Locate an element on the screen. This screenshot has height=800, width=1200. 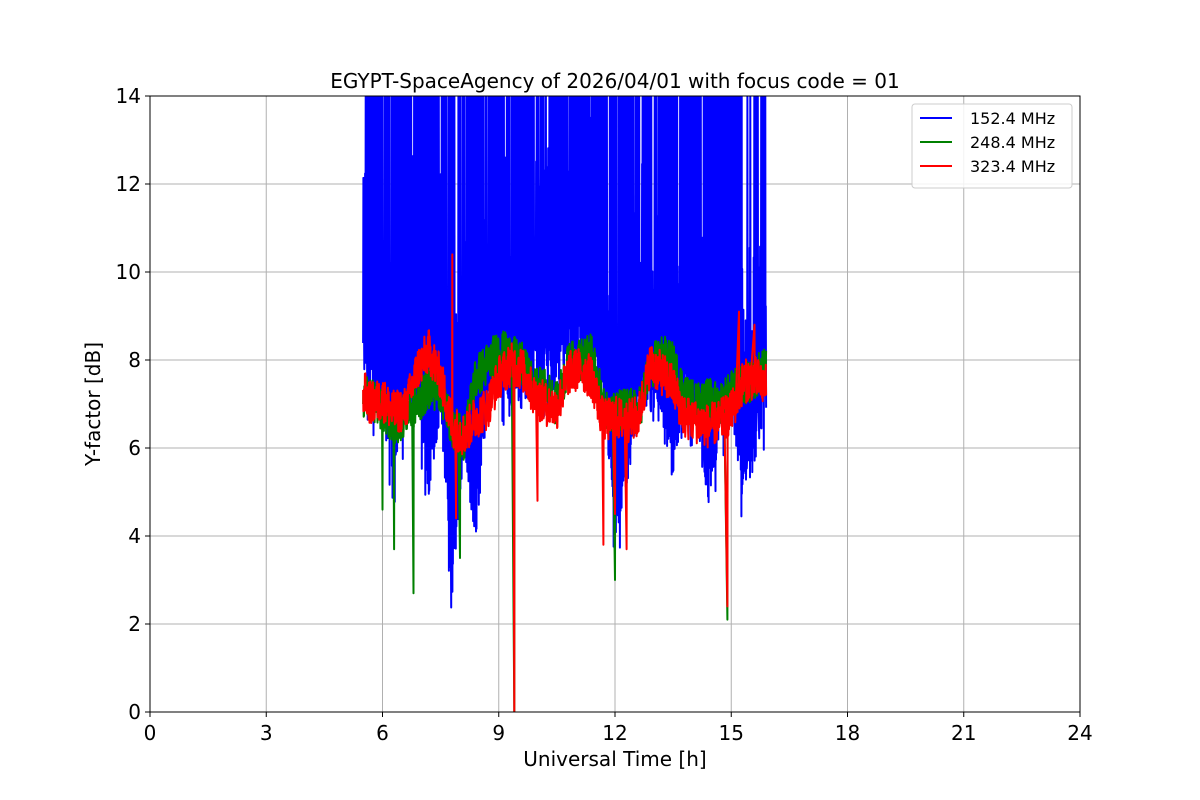
y-tick-label: 6 is located at coordinates (134, 448).